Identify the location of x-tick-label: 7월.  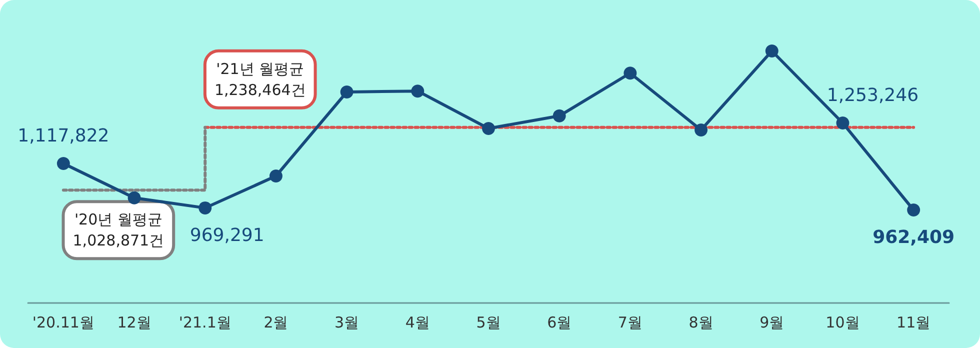
(630, 323).